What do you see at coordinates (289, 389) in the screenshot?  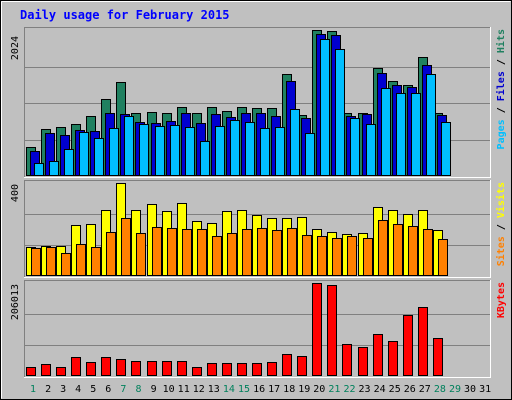 I see `x-tick-label: 18` at bounding box center [289, 389].